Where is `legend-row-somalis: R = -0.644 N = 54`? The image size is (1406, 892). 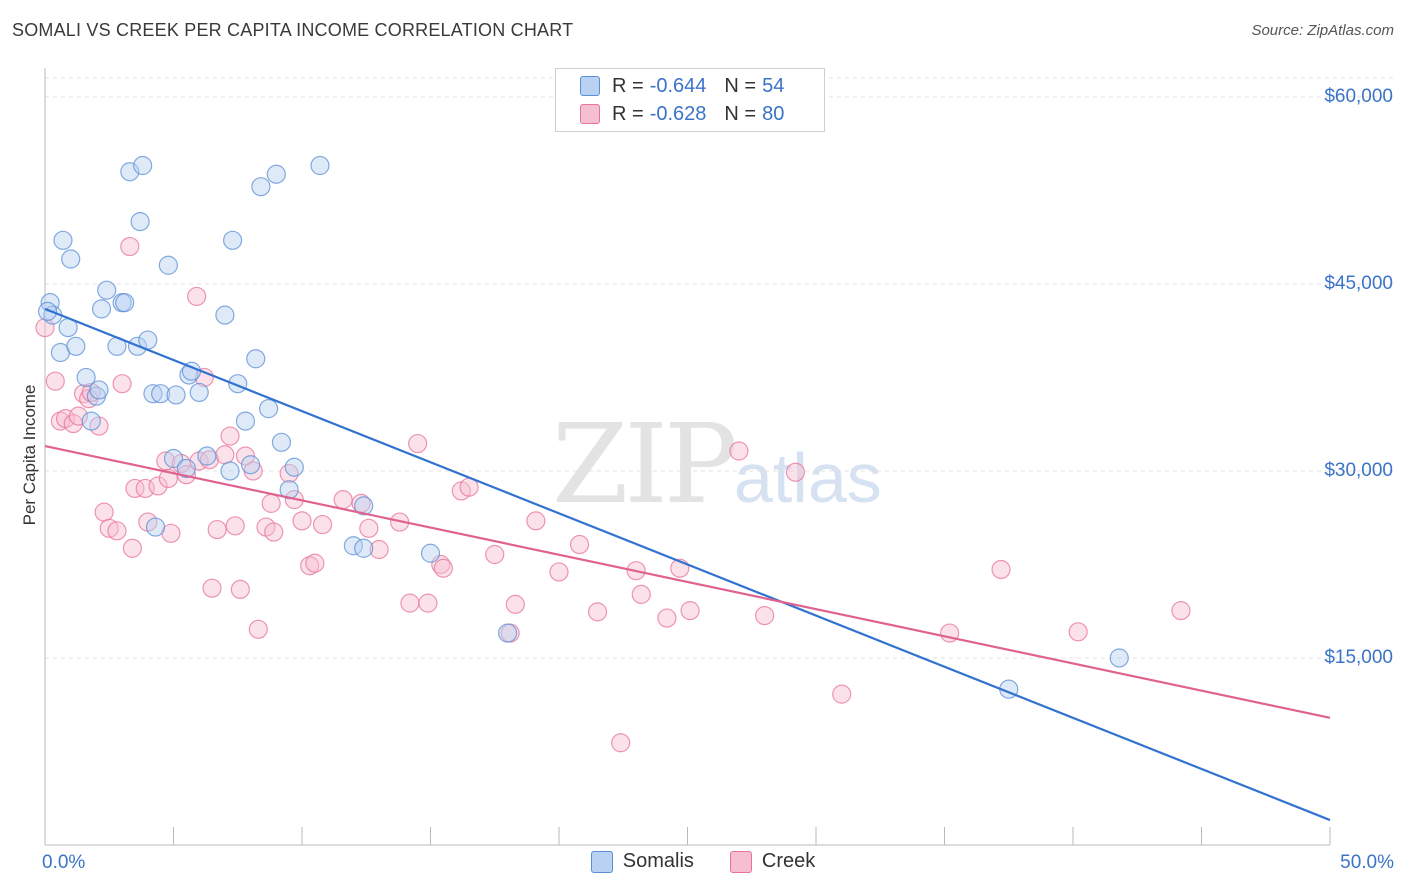 legend-row-somalis: R = -0.644 N = 54 is located at coordinates (691, 86).